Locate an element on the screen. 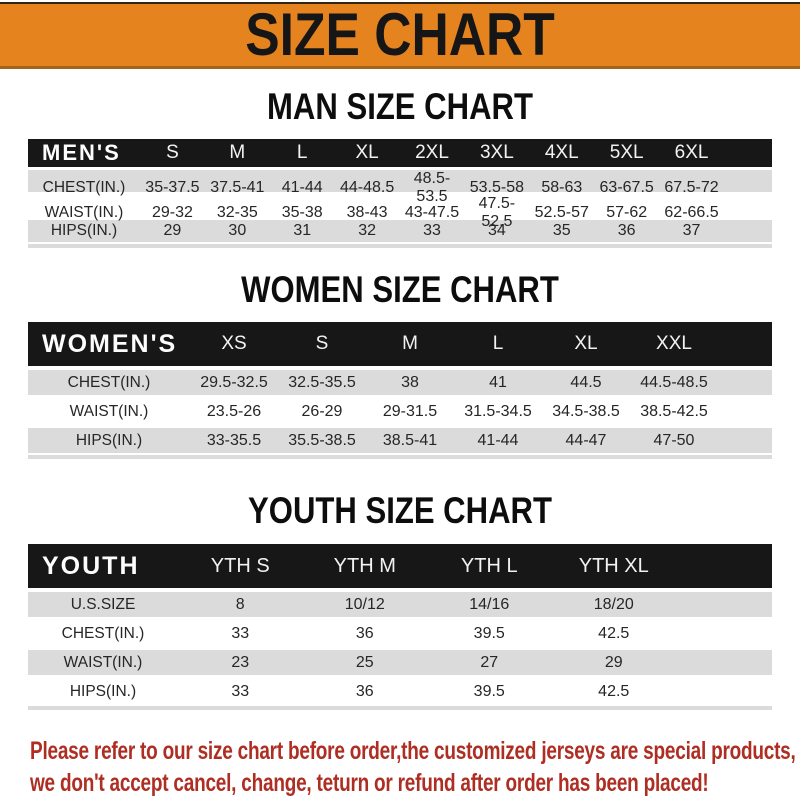 Image resolution: width=800 pixels, height=802 pixels. table-cell: 38-43 is located at coordinates (367, 212).